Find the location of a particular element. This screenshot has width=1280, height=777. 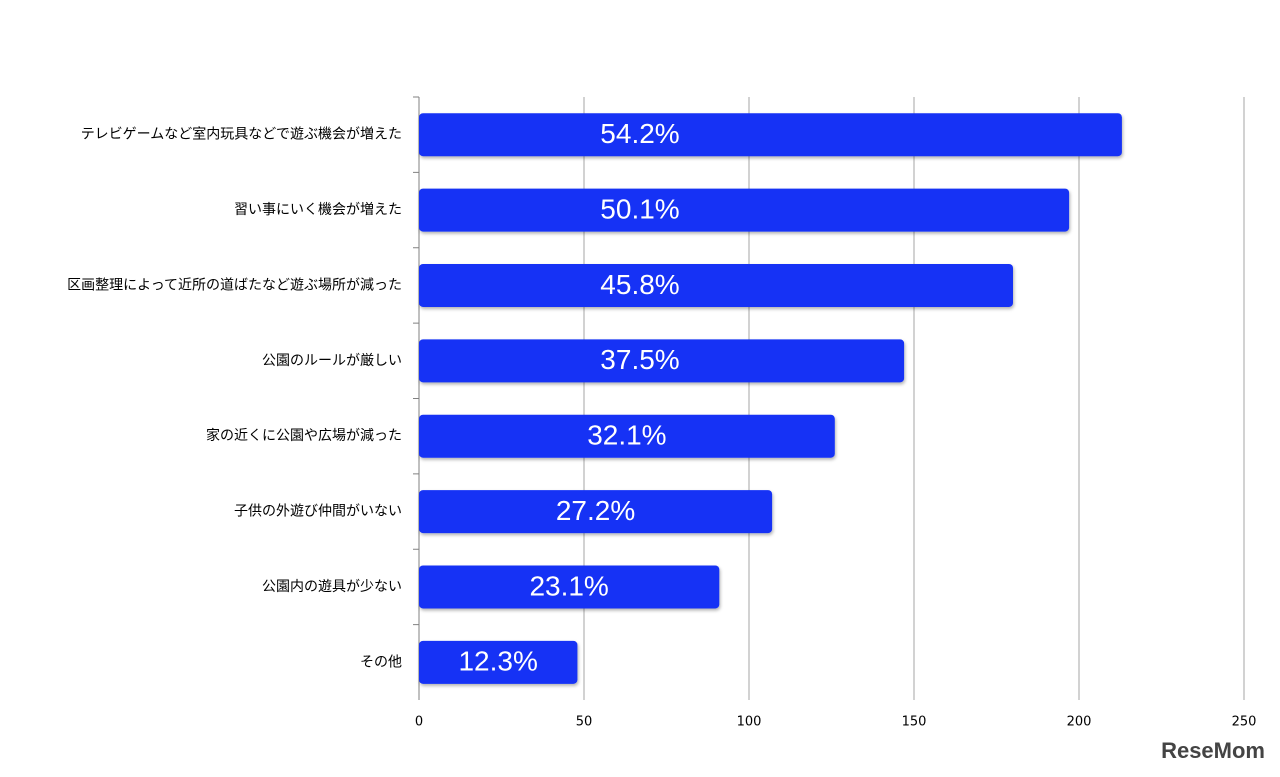

data-label: 50.1% is located at coordinates (639, 208).